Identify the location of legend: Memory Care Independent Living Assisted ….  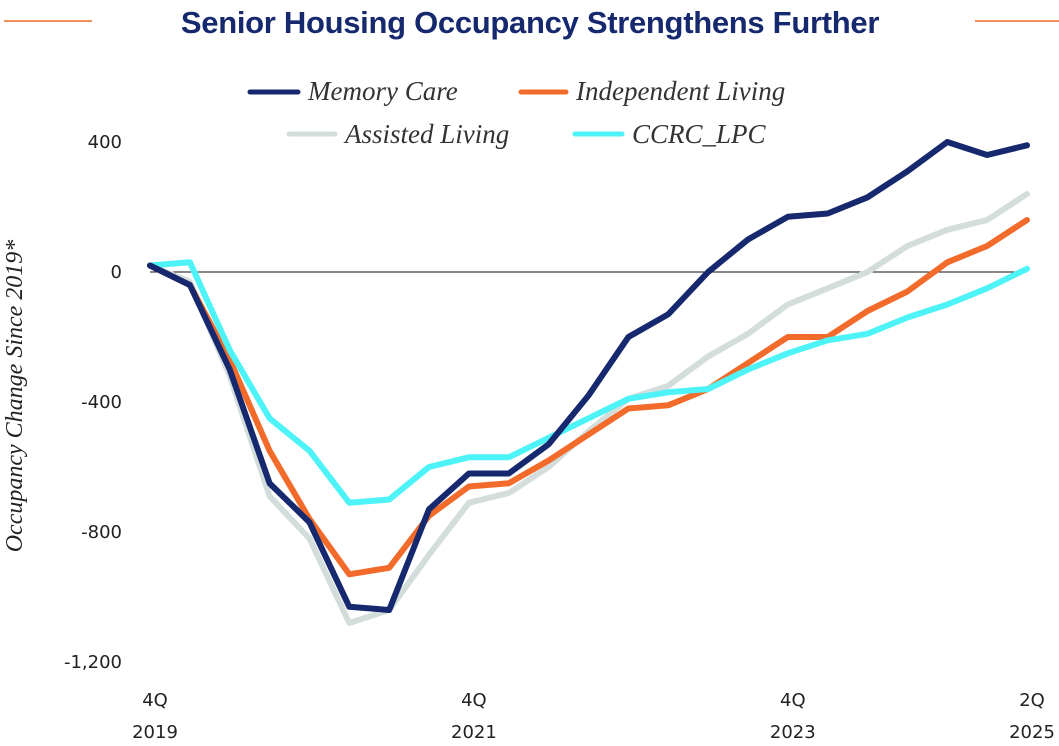
(516, 112).